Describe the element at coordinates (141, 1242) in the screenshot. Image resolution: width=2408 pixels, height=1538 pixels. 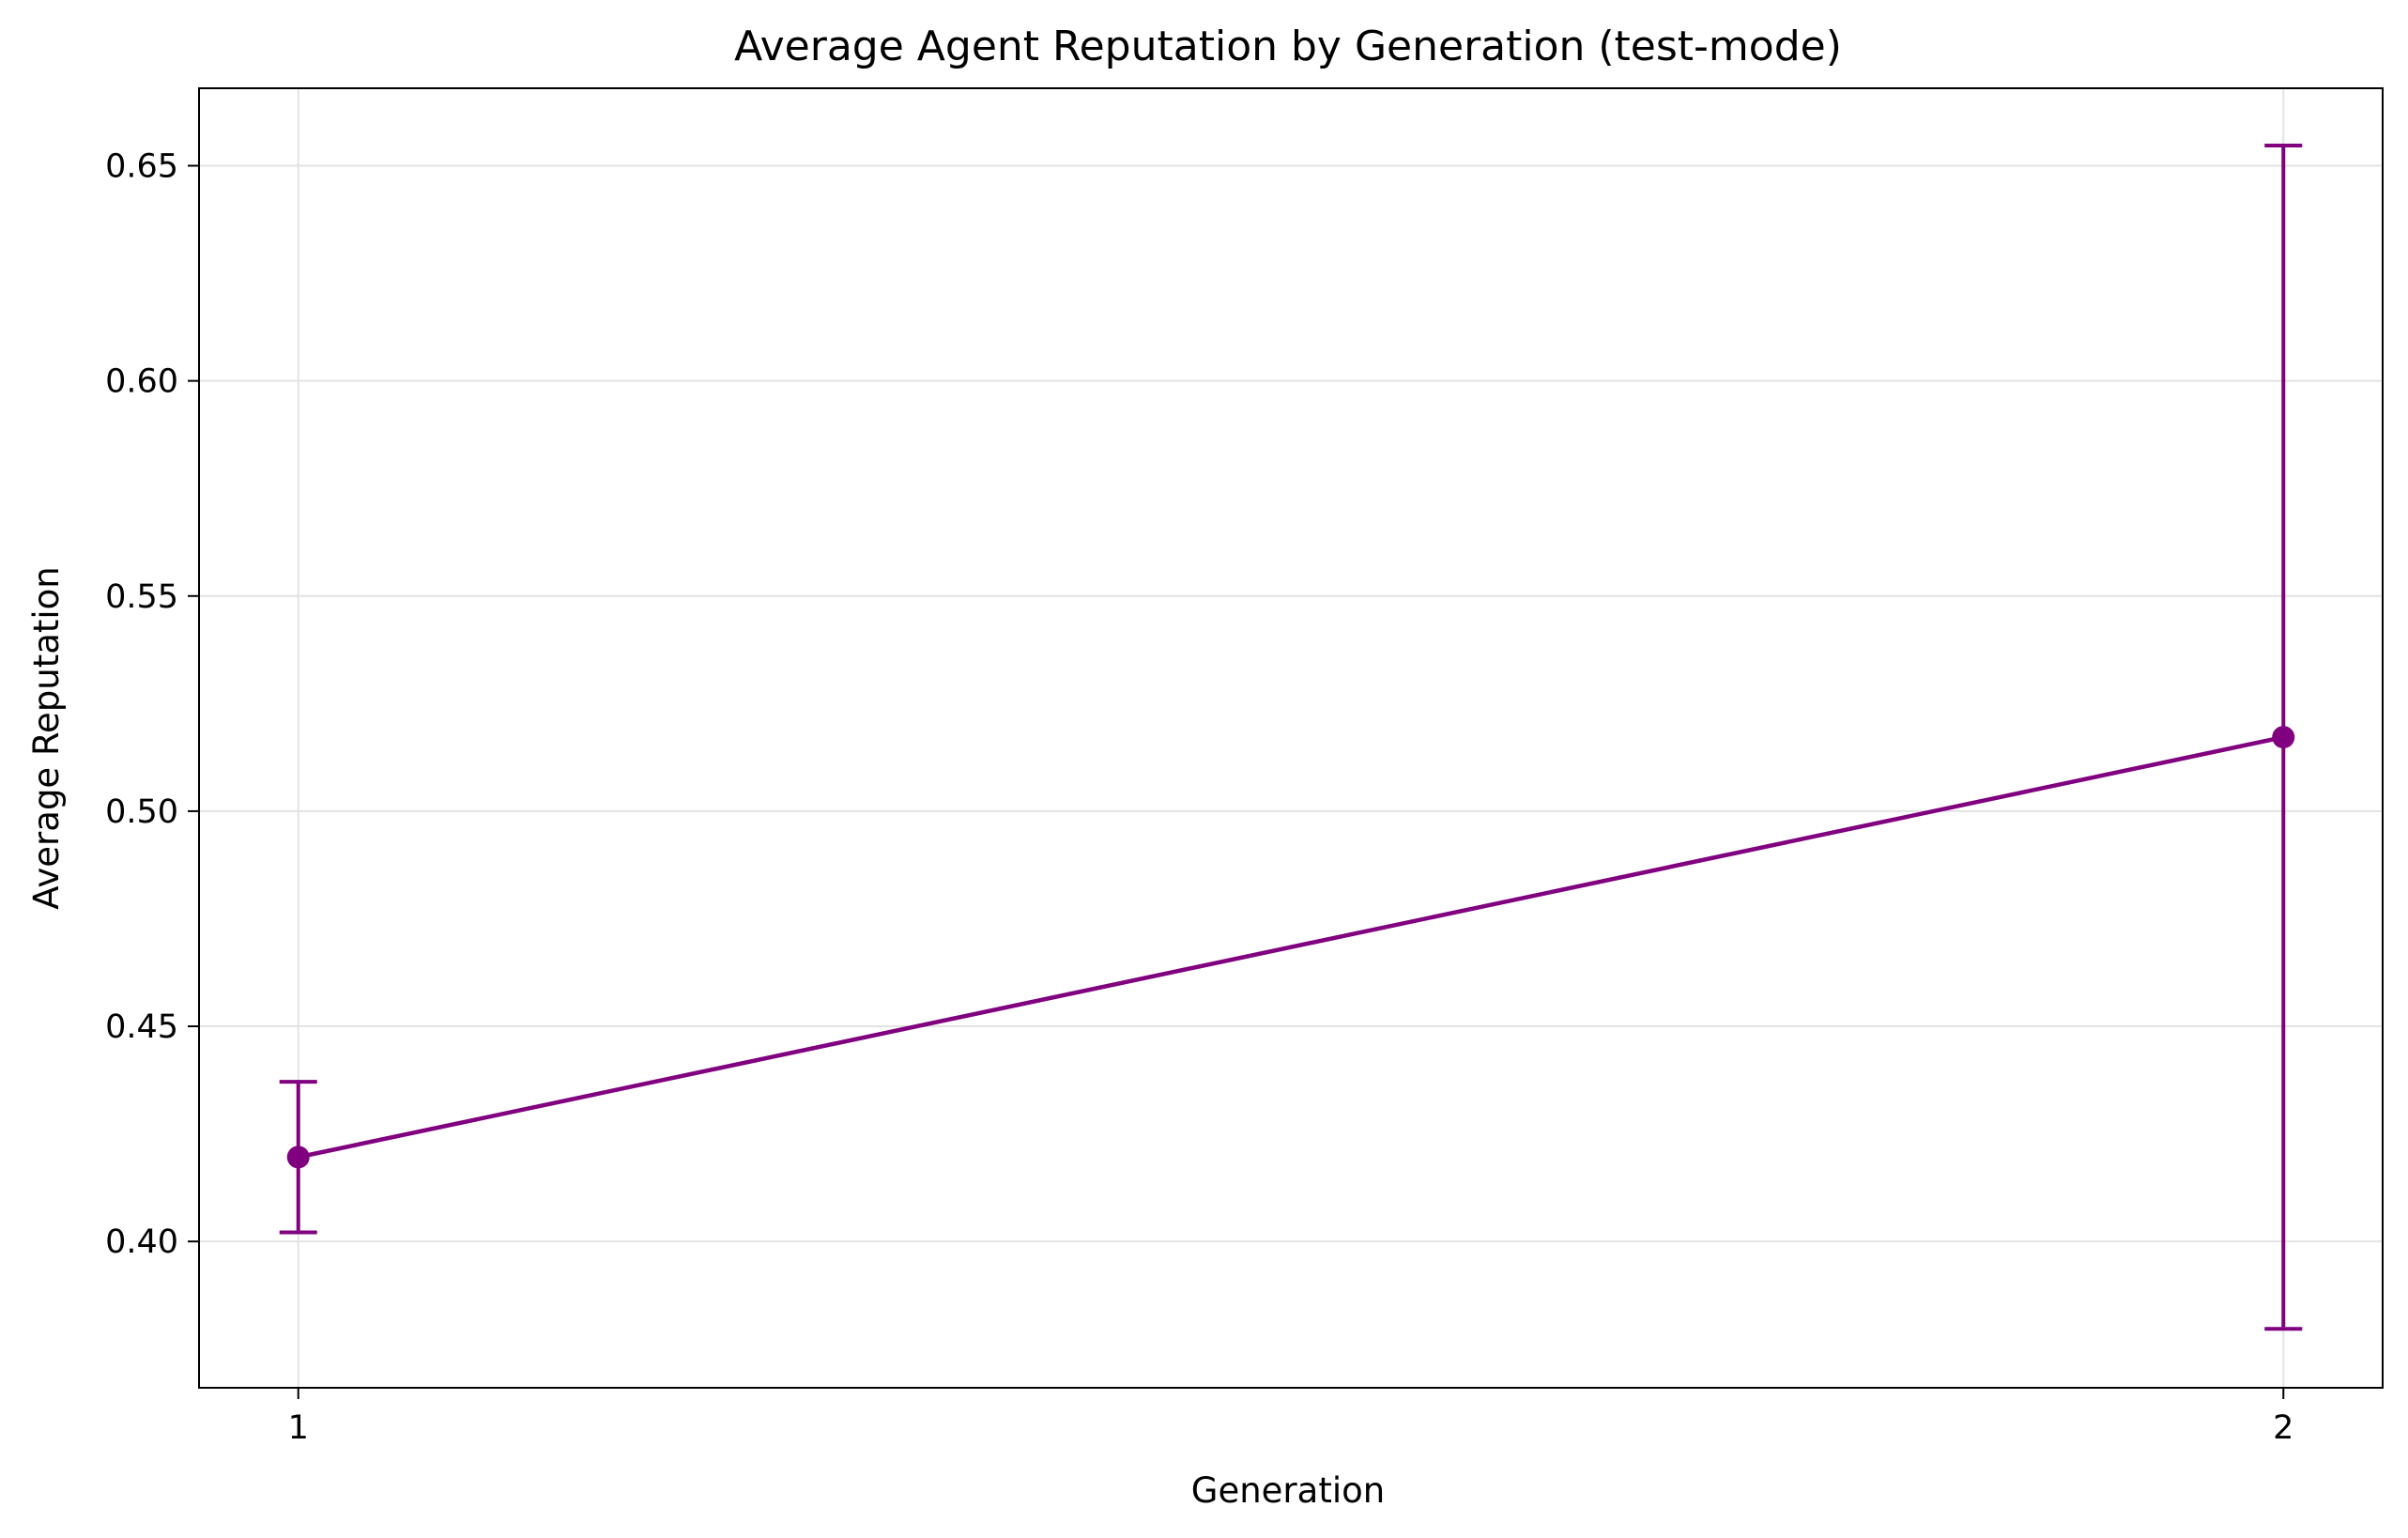
I see `y-tick-label: 0.40` at that location.